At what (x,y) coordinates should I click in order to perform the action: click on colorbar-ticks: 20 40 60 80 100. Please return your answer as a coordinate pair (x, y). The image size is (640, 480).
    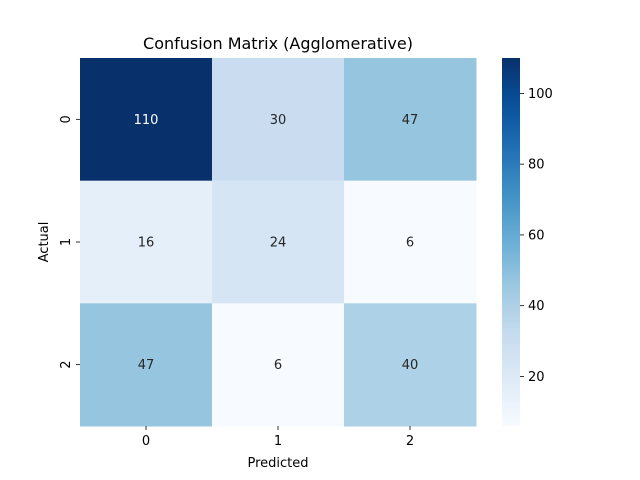
    Looking at the image, I should click on (536, 236).